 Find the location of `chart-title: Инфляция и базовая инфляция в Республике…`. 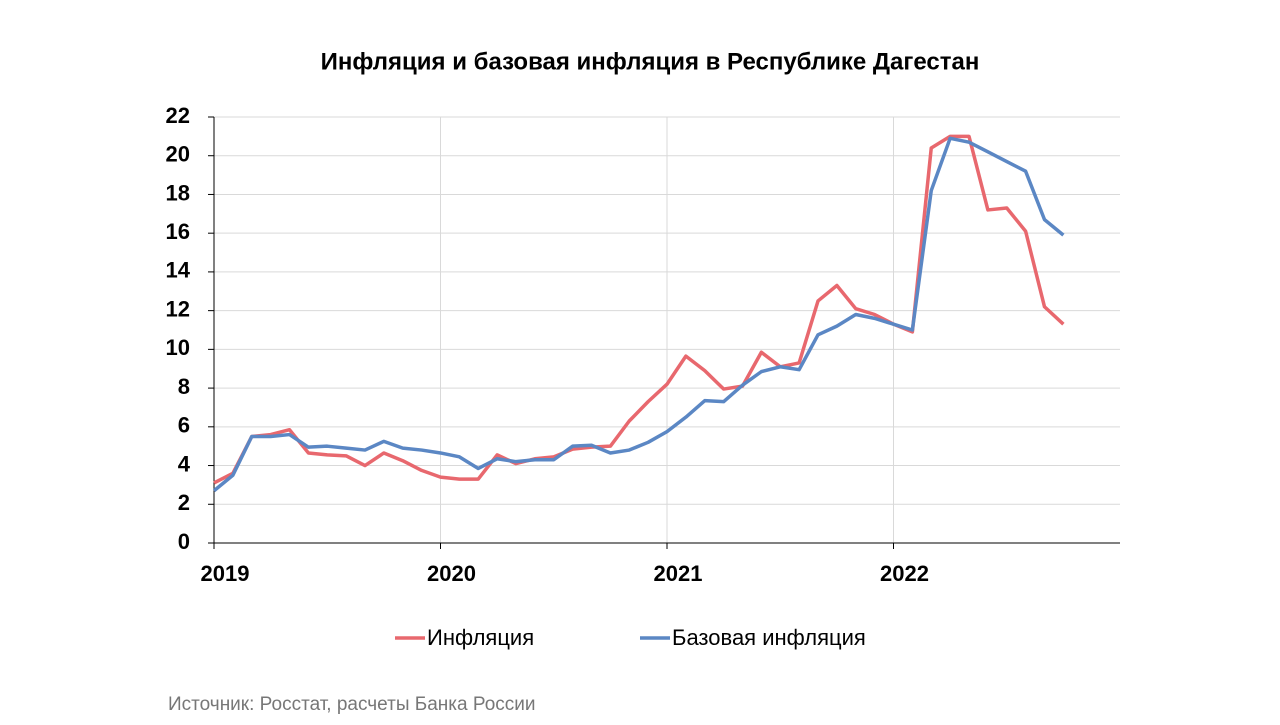

chart-title: Инфляция и базовая инфляция в Республике… is located at coordinates (650, 61).